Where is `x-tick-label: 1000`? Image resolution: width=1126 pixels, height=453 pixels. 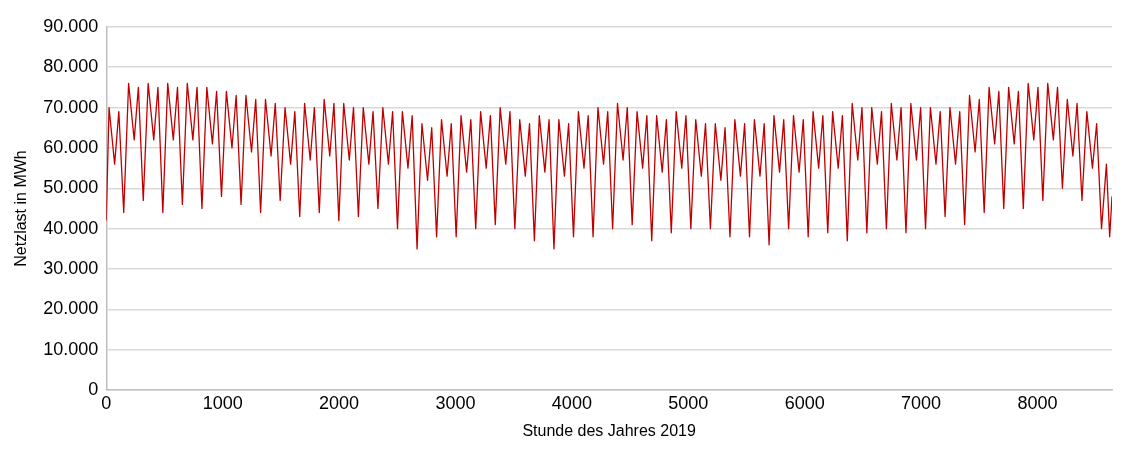
x-tick-label: 1000 is located at coordinates (222, 402).